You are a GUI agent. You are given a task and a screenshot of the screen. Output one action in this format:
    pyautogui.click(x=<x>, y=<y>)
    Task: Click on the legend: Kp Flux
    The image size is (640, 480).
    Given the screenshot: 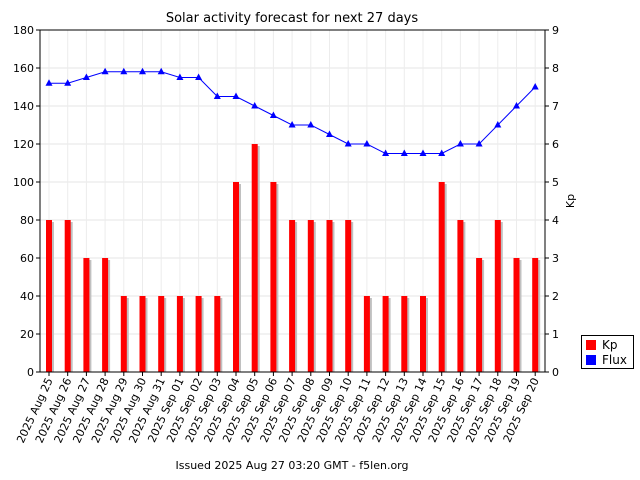 What is the action you would take?
    pyautogui.click(x=607, y=352)
    